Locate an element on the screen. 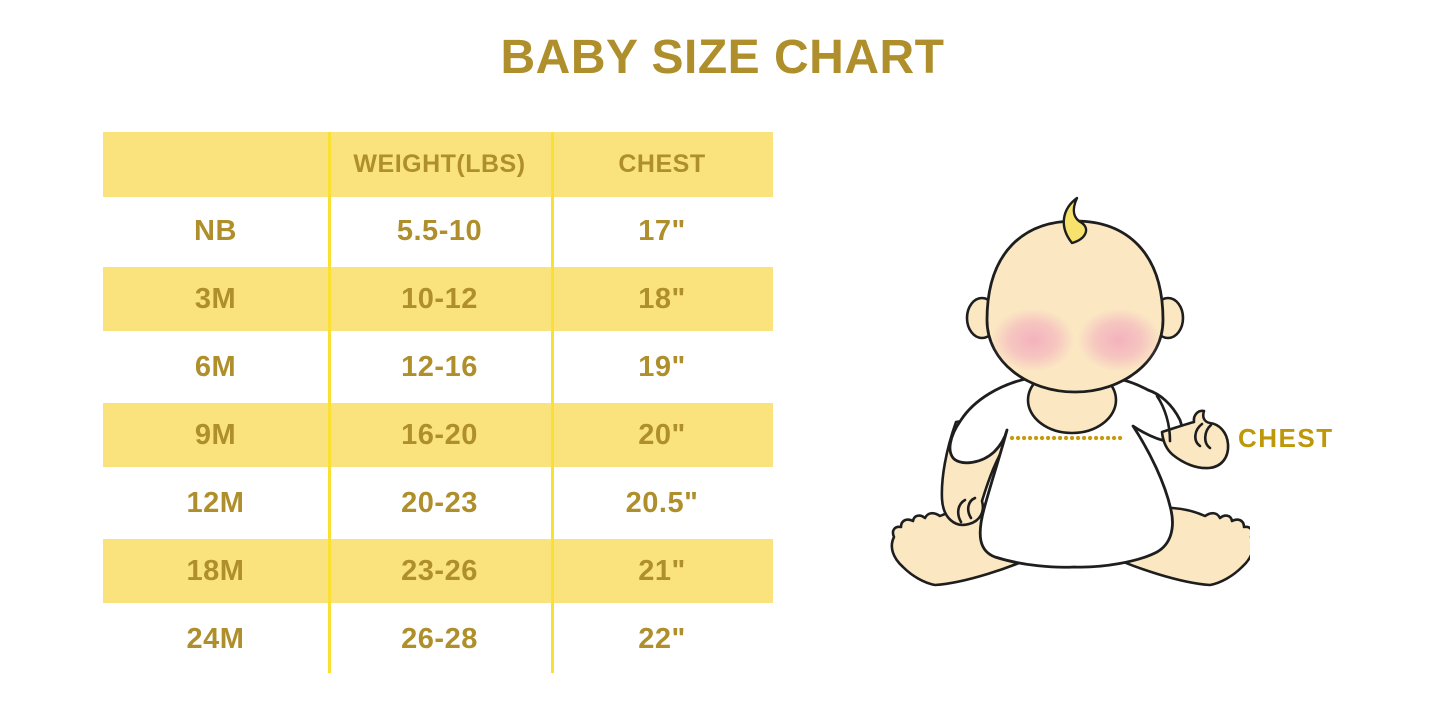  size-cell: 3M is located at coordinates (215, 298).